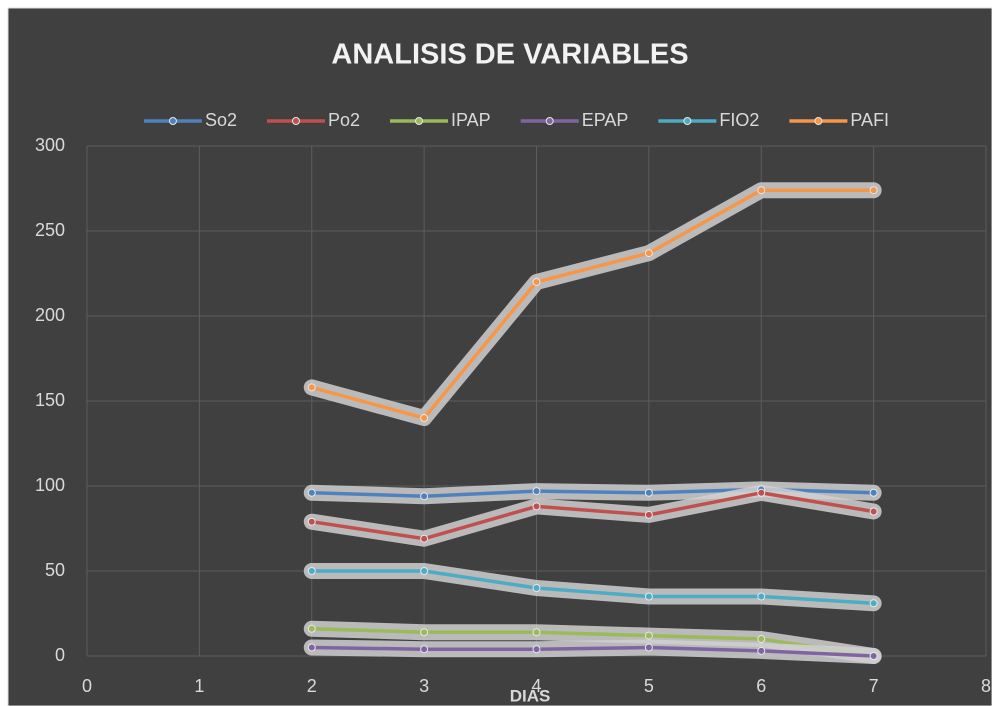  I want to click on x-tick-label: 2, so click(312, 686).